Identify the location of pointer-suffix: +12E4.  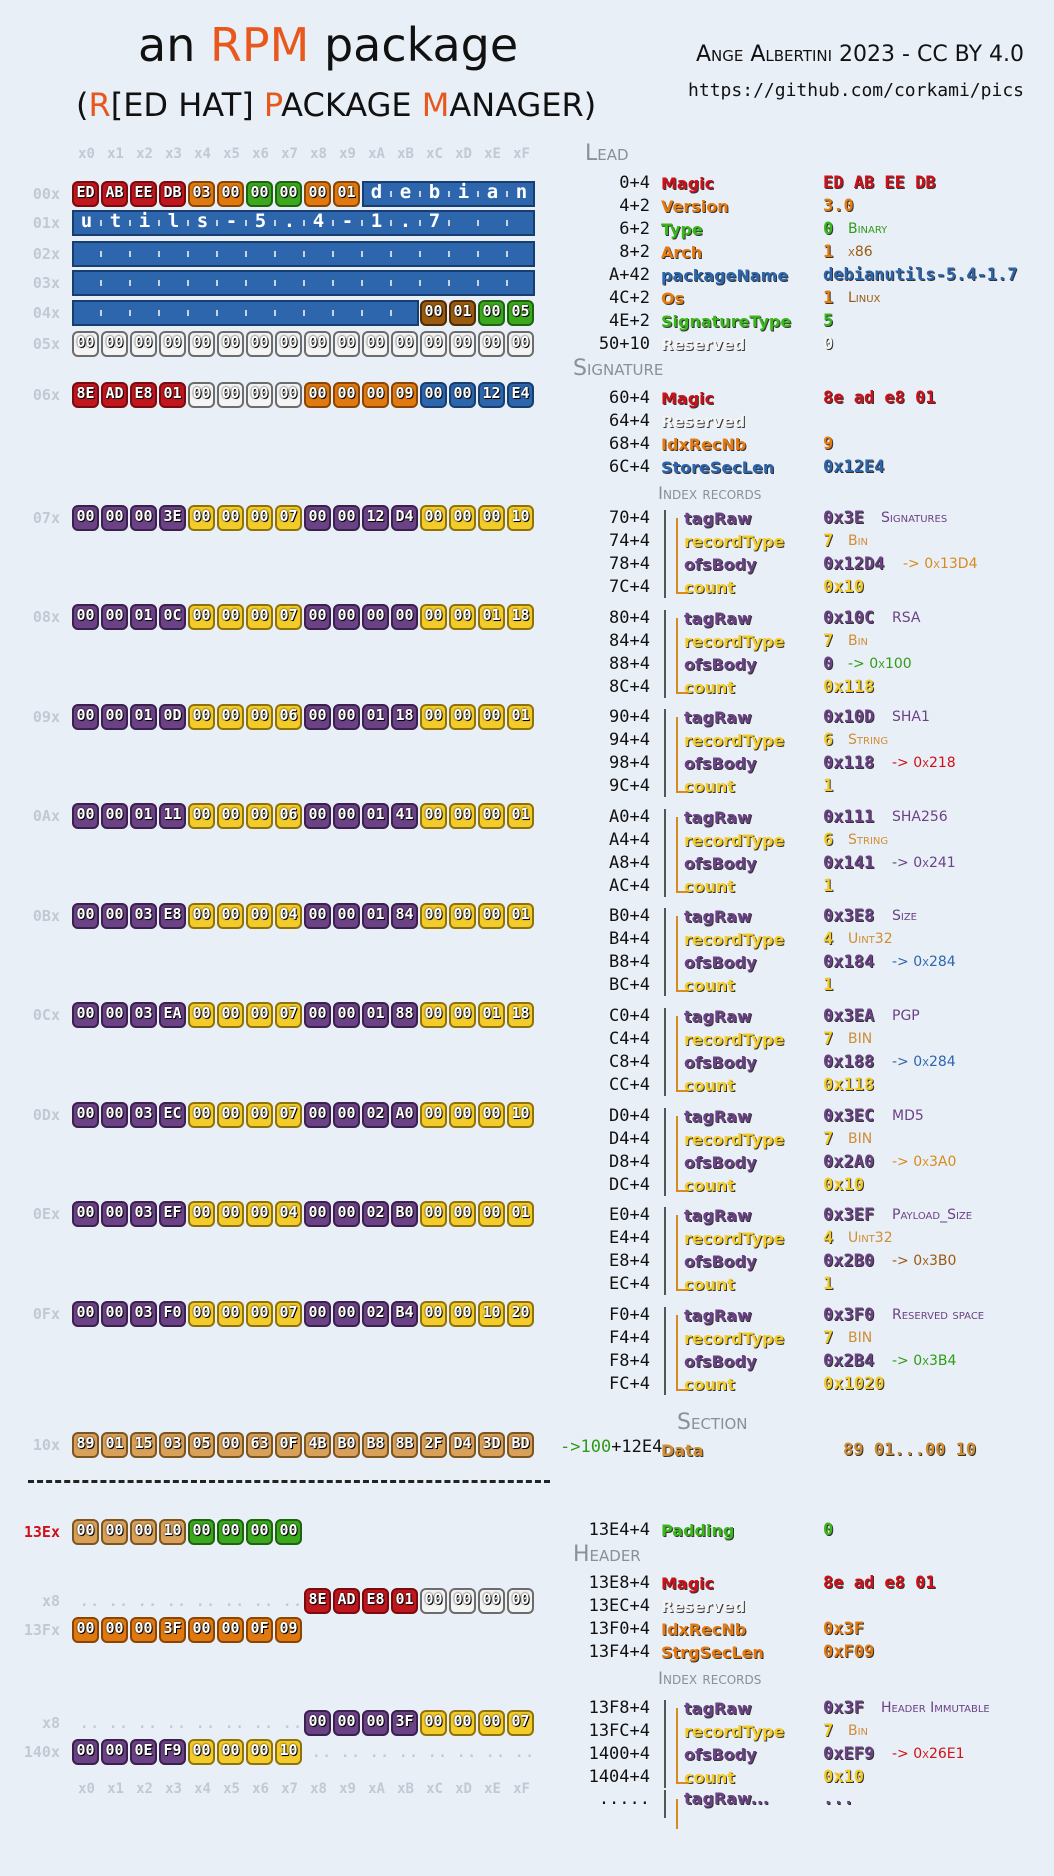
(637, 1447).